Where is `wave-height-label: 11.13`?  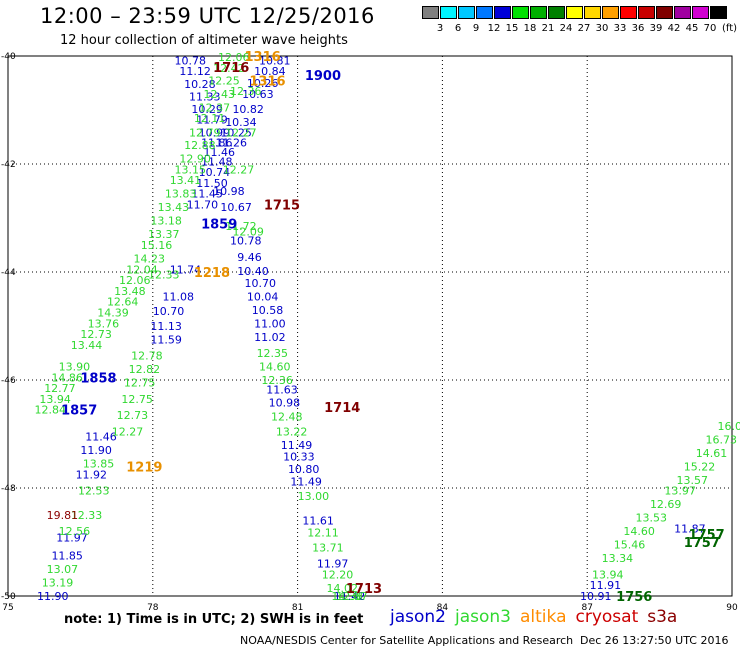 wave-height-label: 11.13 is located at coordinates (166, 326).